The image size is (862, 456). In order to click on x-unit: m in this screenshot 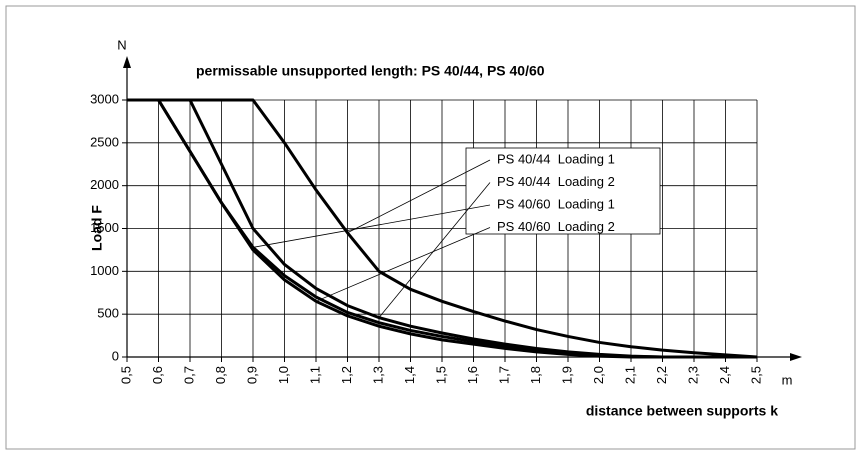, I will do `click(787, 379)`.